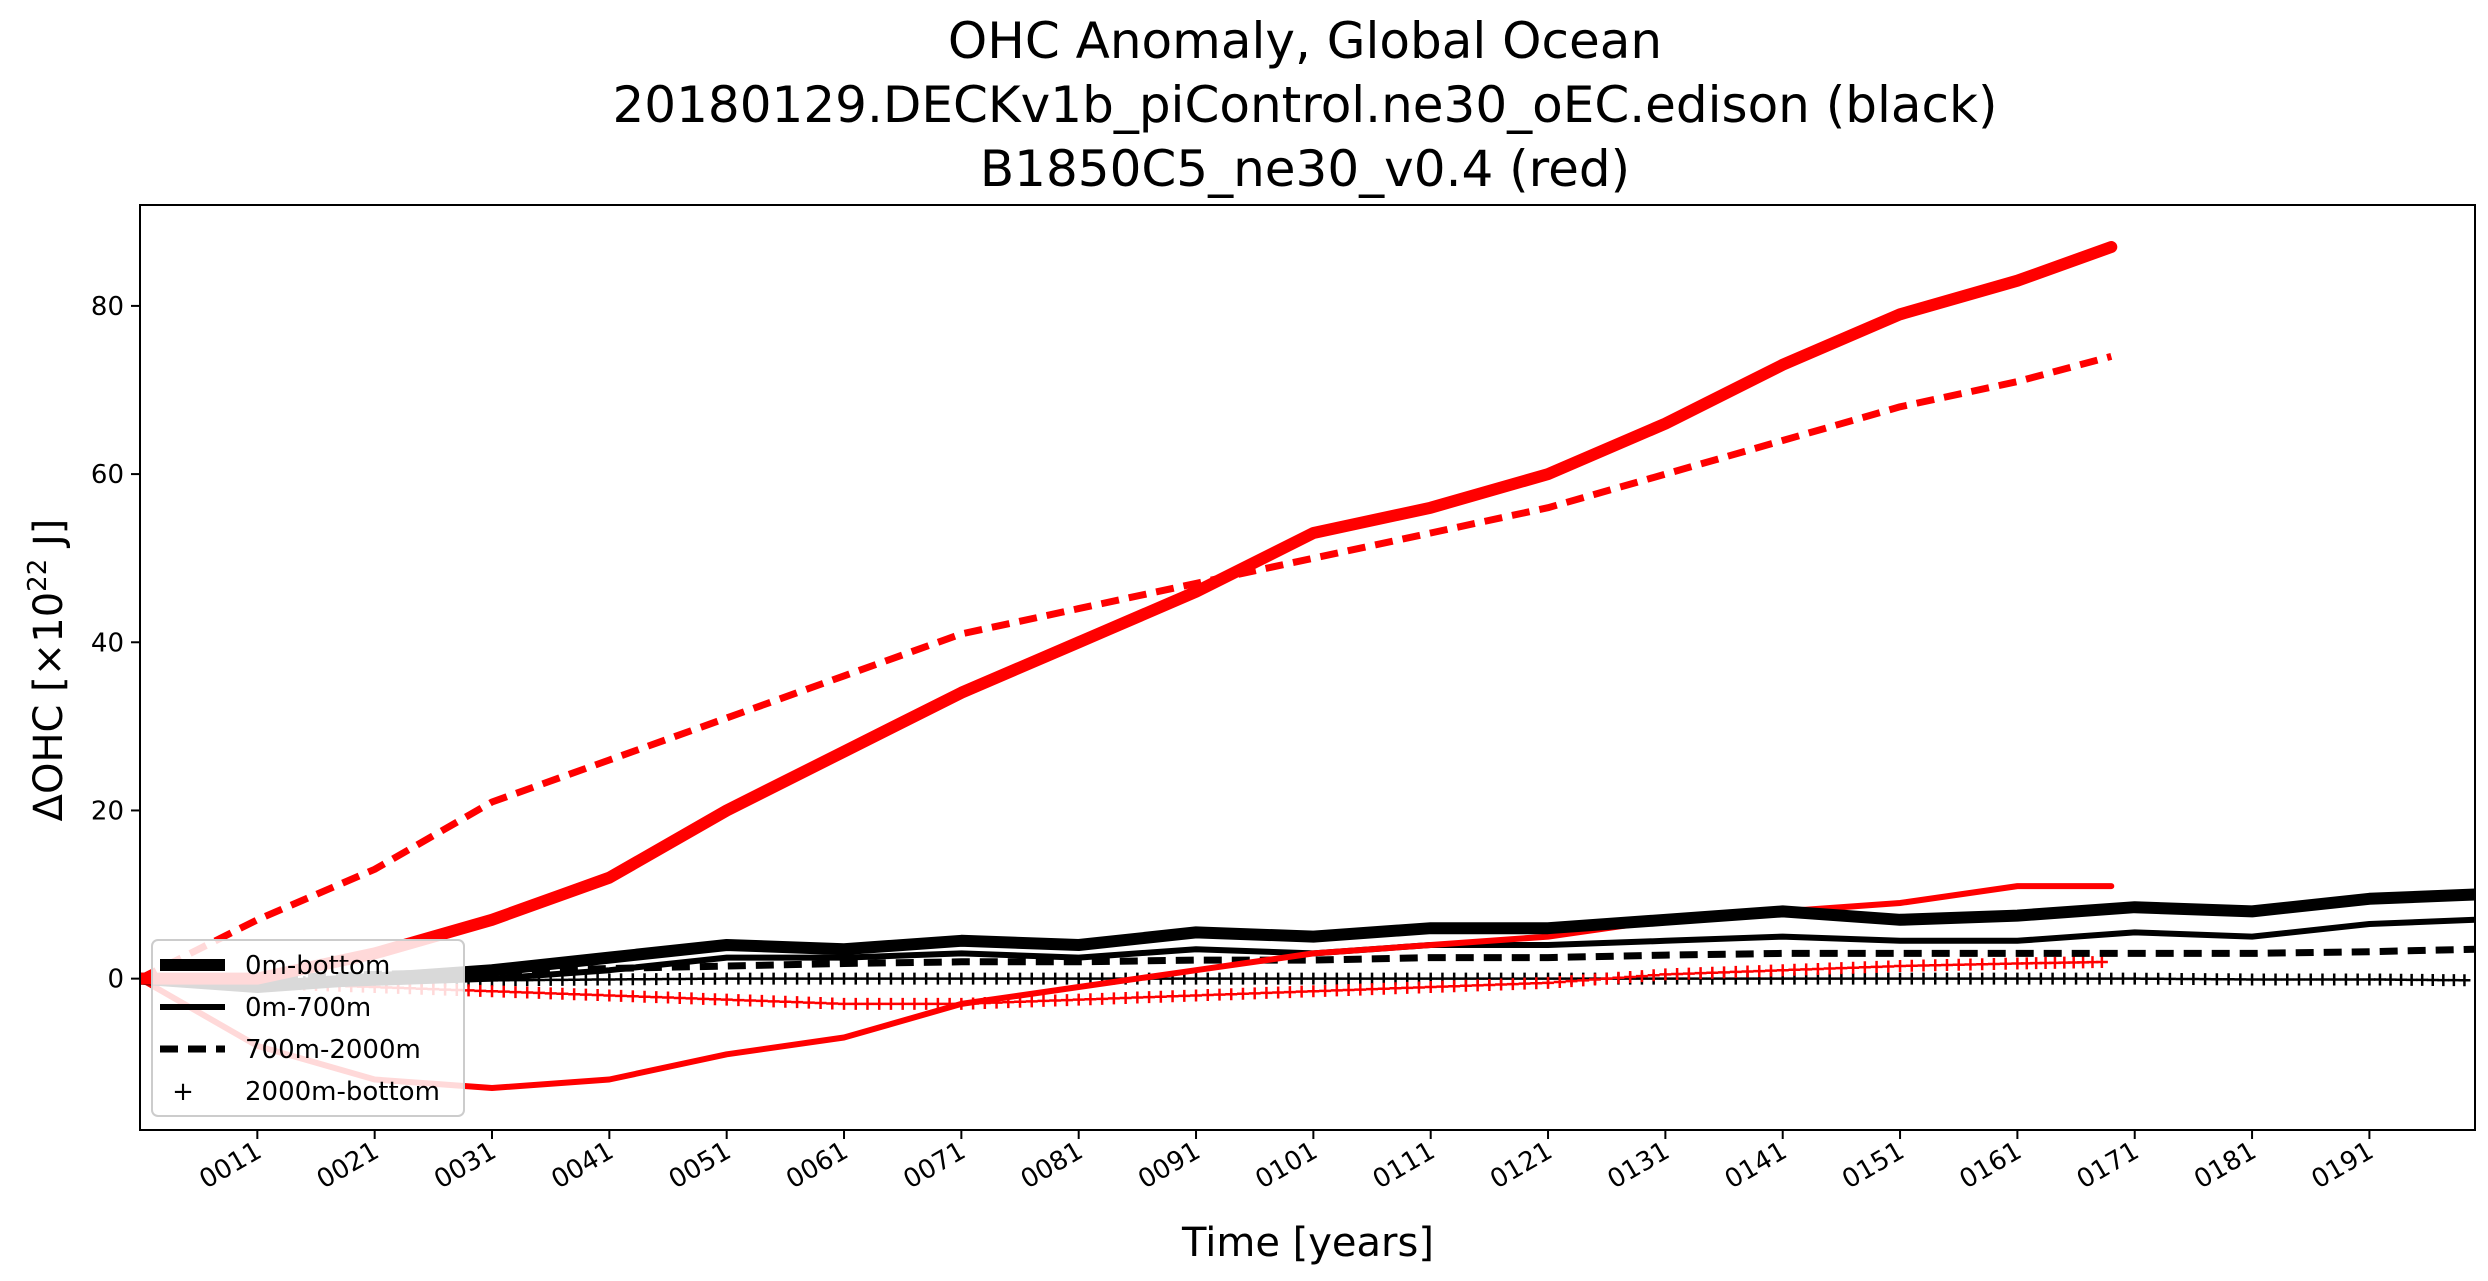  Describe the element at coordinates (115, 643) in the screenshot. I see `y-axis: 0 20 40 60 80` at that location.